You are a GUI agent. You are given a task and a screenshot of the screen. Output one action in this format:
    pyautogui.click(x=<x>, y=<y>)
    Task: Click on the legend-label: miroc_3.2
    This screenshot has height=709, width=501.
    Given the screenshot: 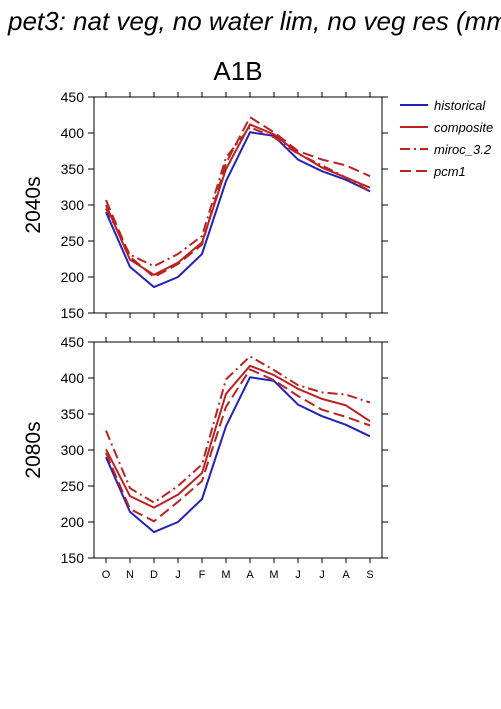 What is the action you would take?
    pyautogui.click(x=463, y=149)
    